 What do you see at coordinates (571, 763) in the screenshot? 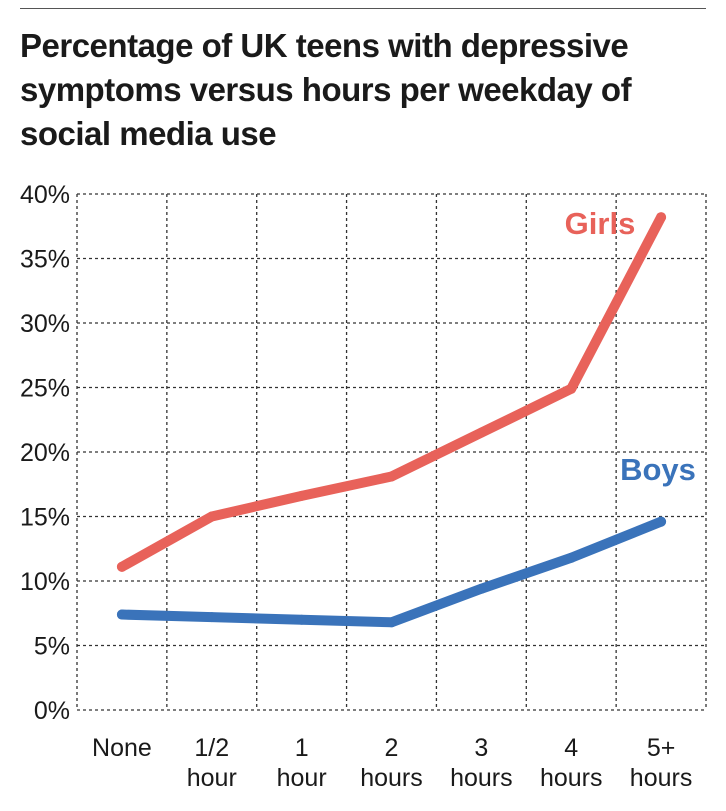
I see `x-tick-label: 4 hours` at bounding box center [571, 763].